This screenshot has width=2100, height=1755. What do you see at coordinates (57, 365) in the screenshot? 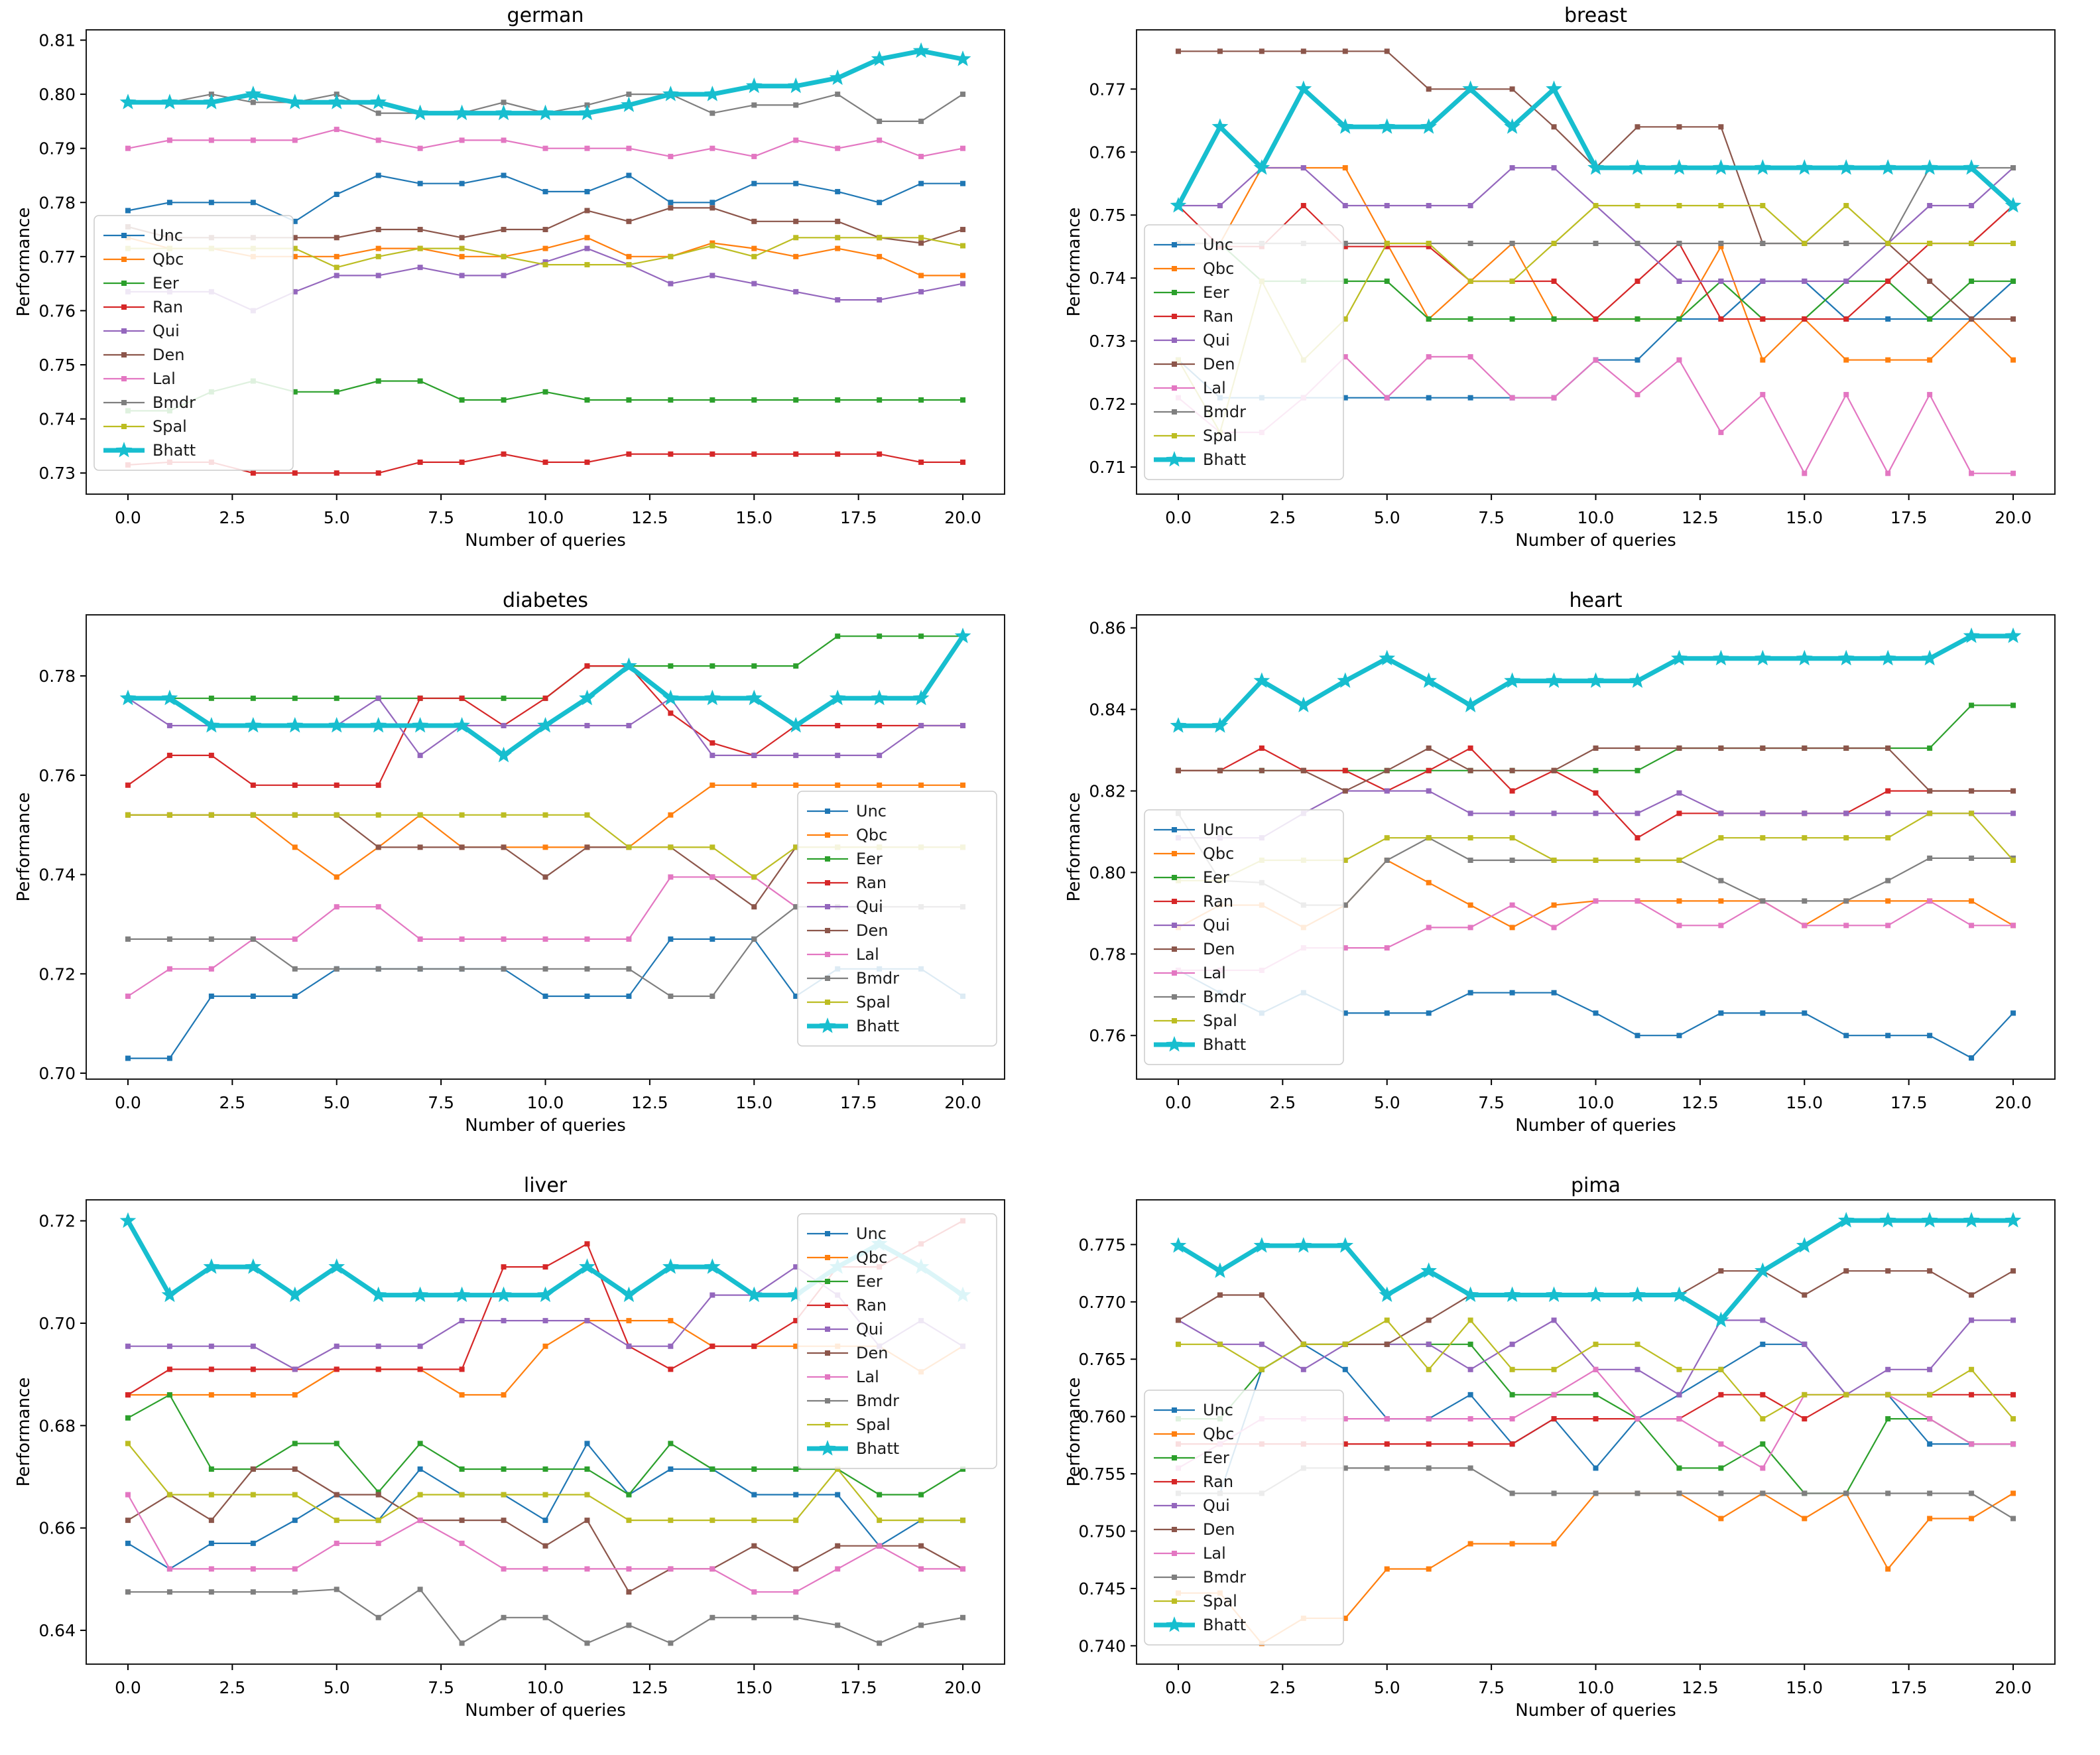
I see `svg-text: 0.75` at bounding box center [57, 365].